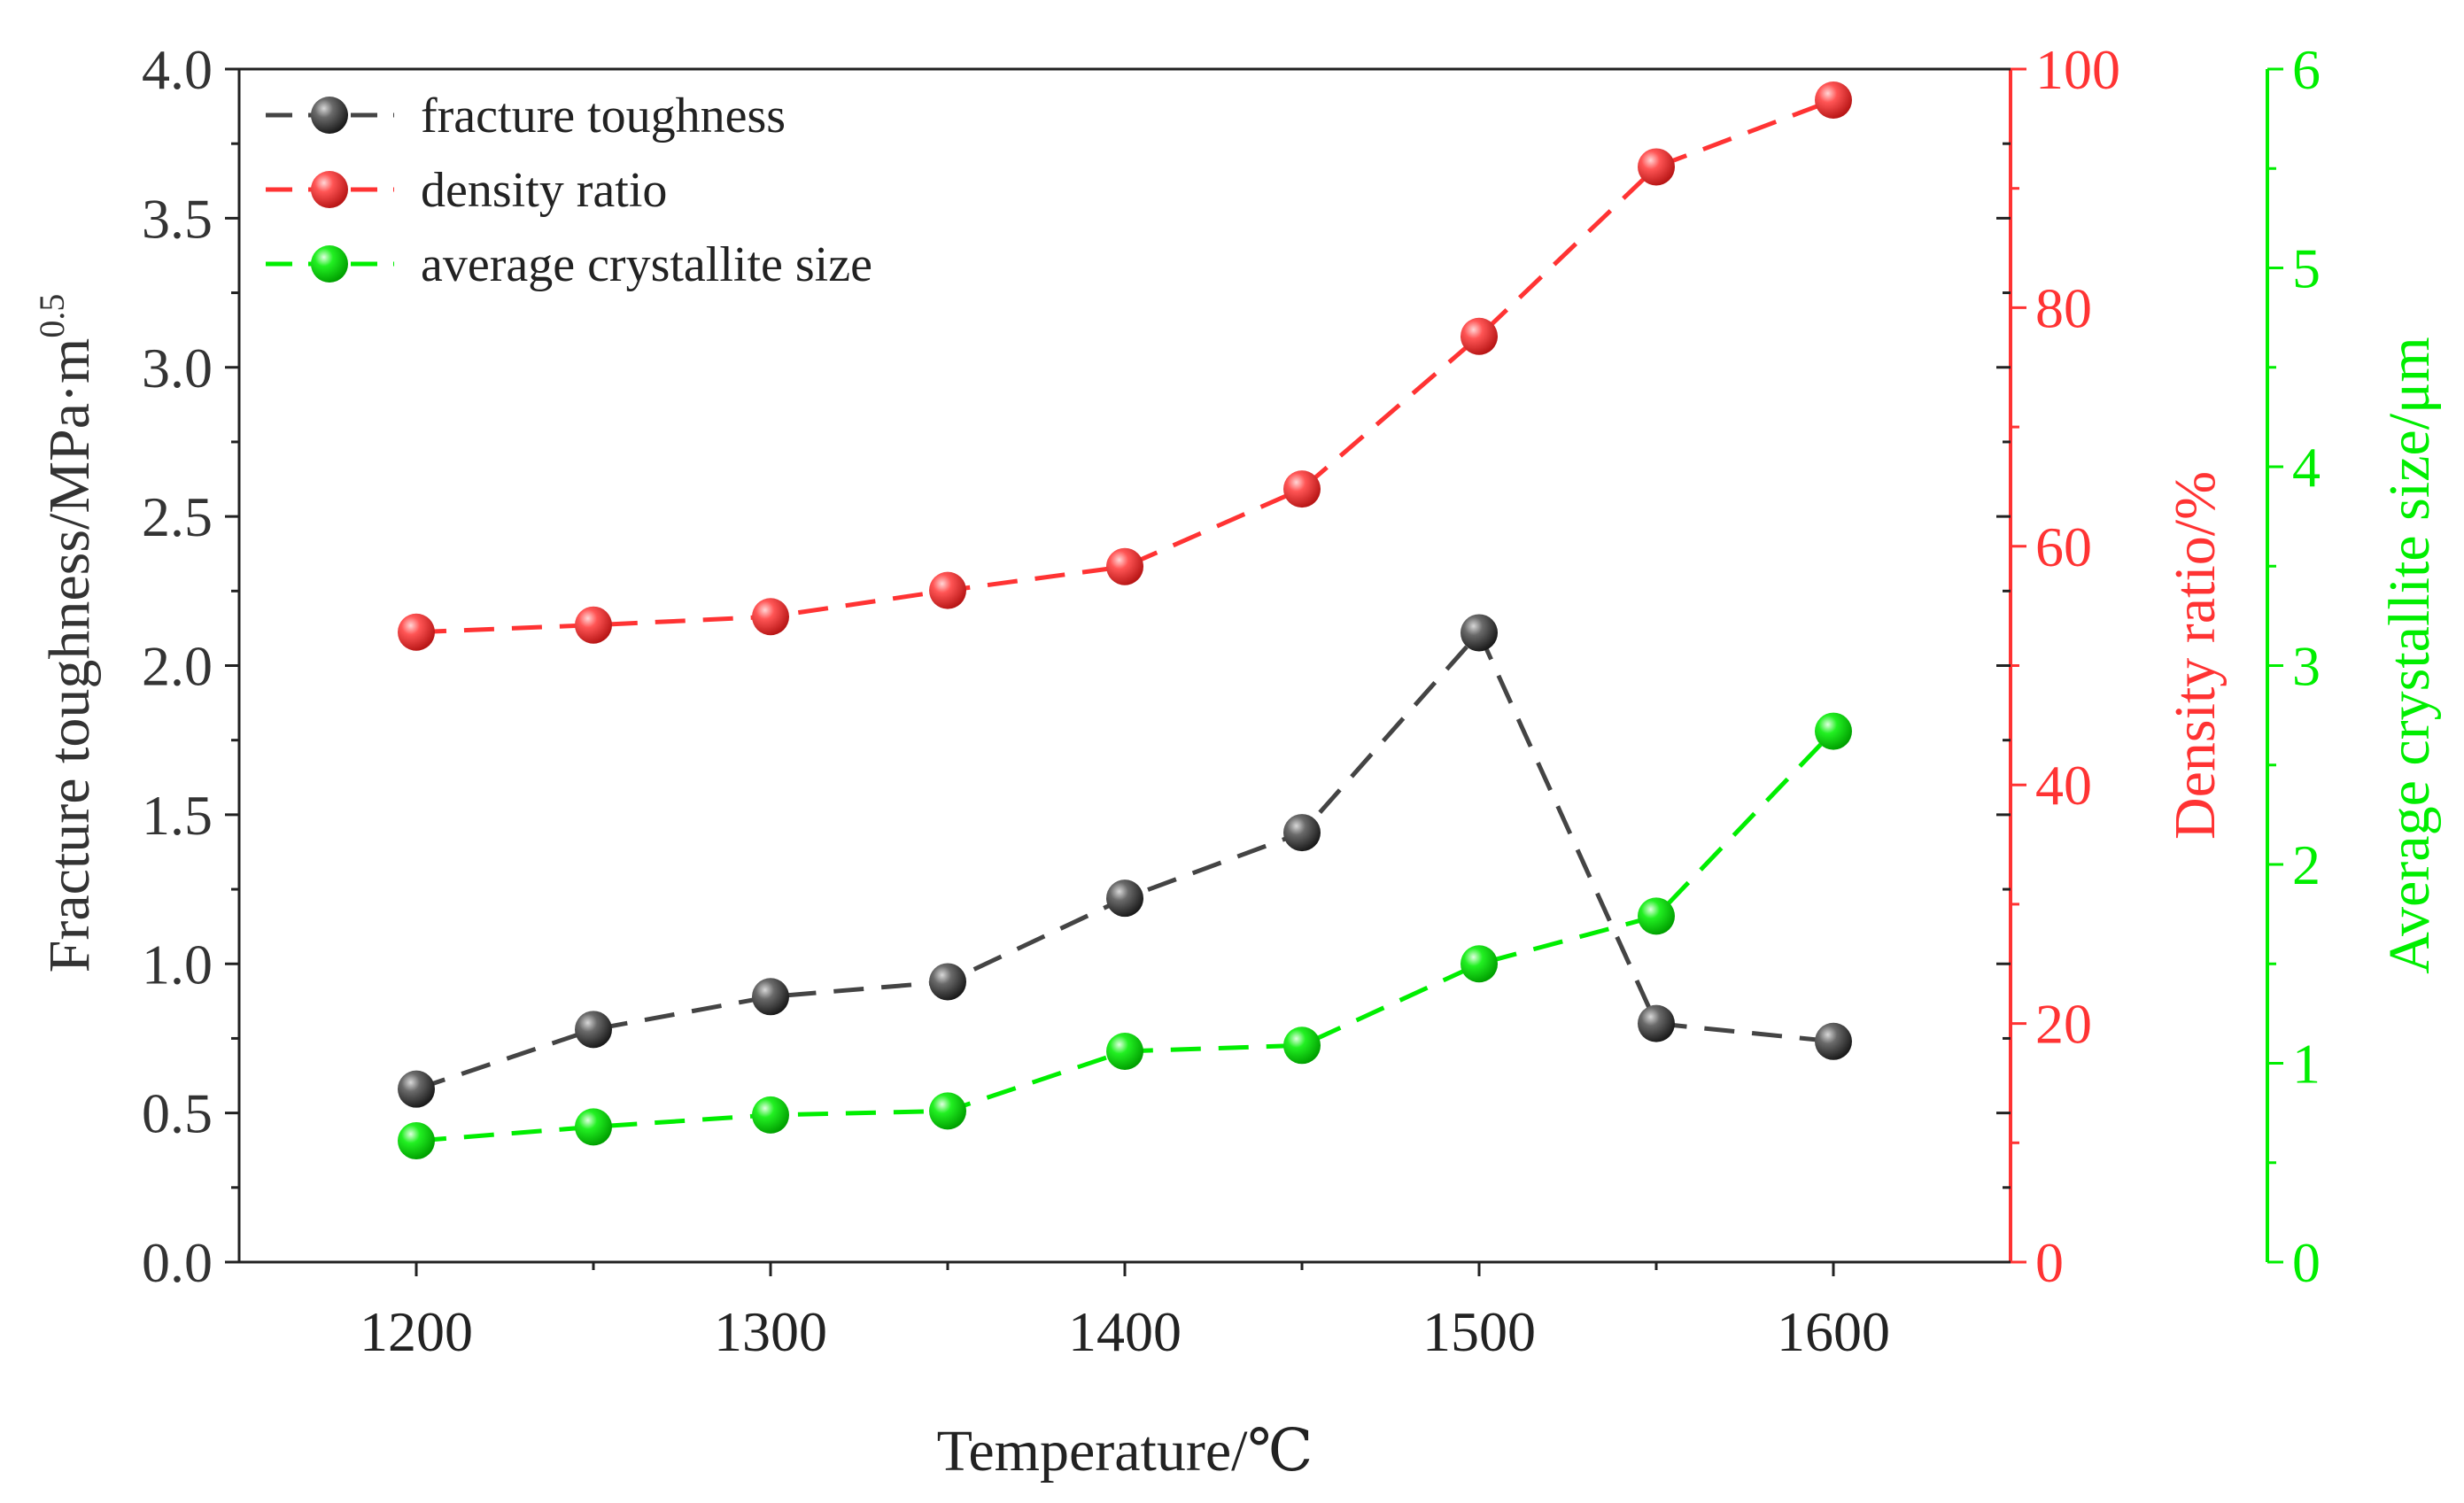 Image resolution: width=2464 pixels, height=1503 pixels. I want to click on y-axis-crystallite: 0 1 2 3 4 5 6, so click(2293, 666).